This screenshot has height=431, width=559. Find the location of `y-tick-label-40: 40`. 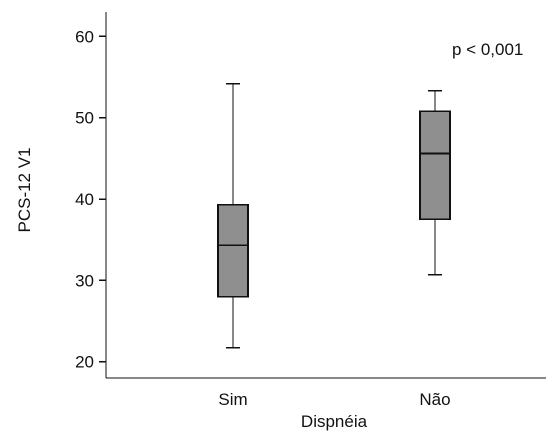

y-tick-label-40: 40 is located at coordinates (84, 199).